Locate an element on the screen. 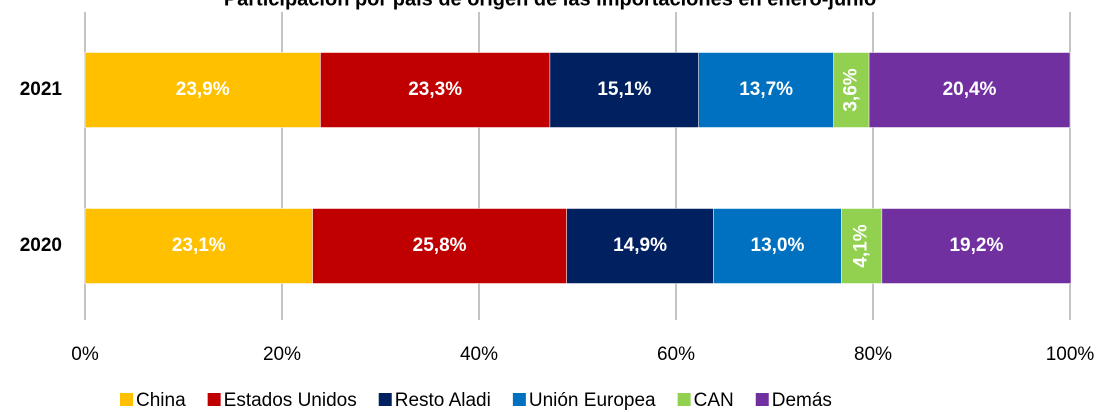 The width and height of the screenshot is (1103, 412). value-label: 19,2% is located at coordinates (976, 245).